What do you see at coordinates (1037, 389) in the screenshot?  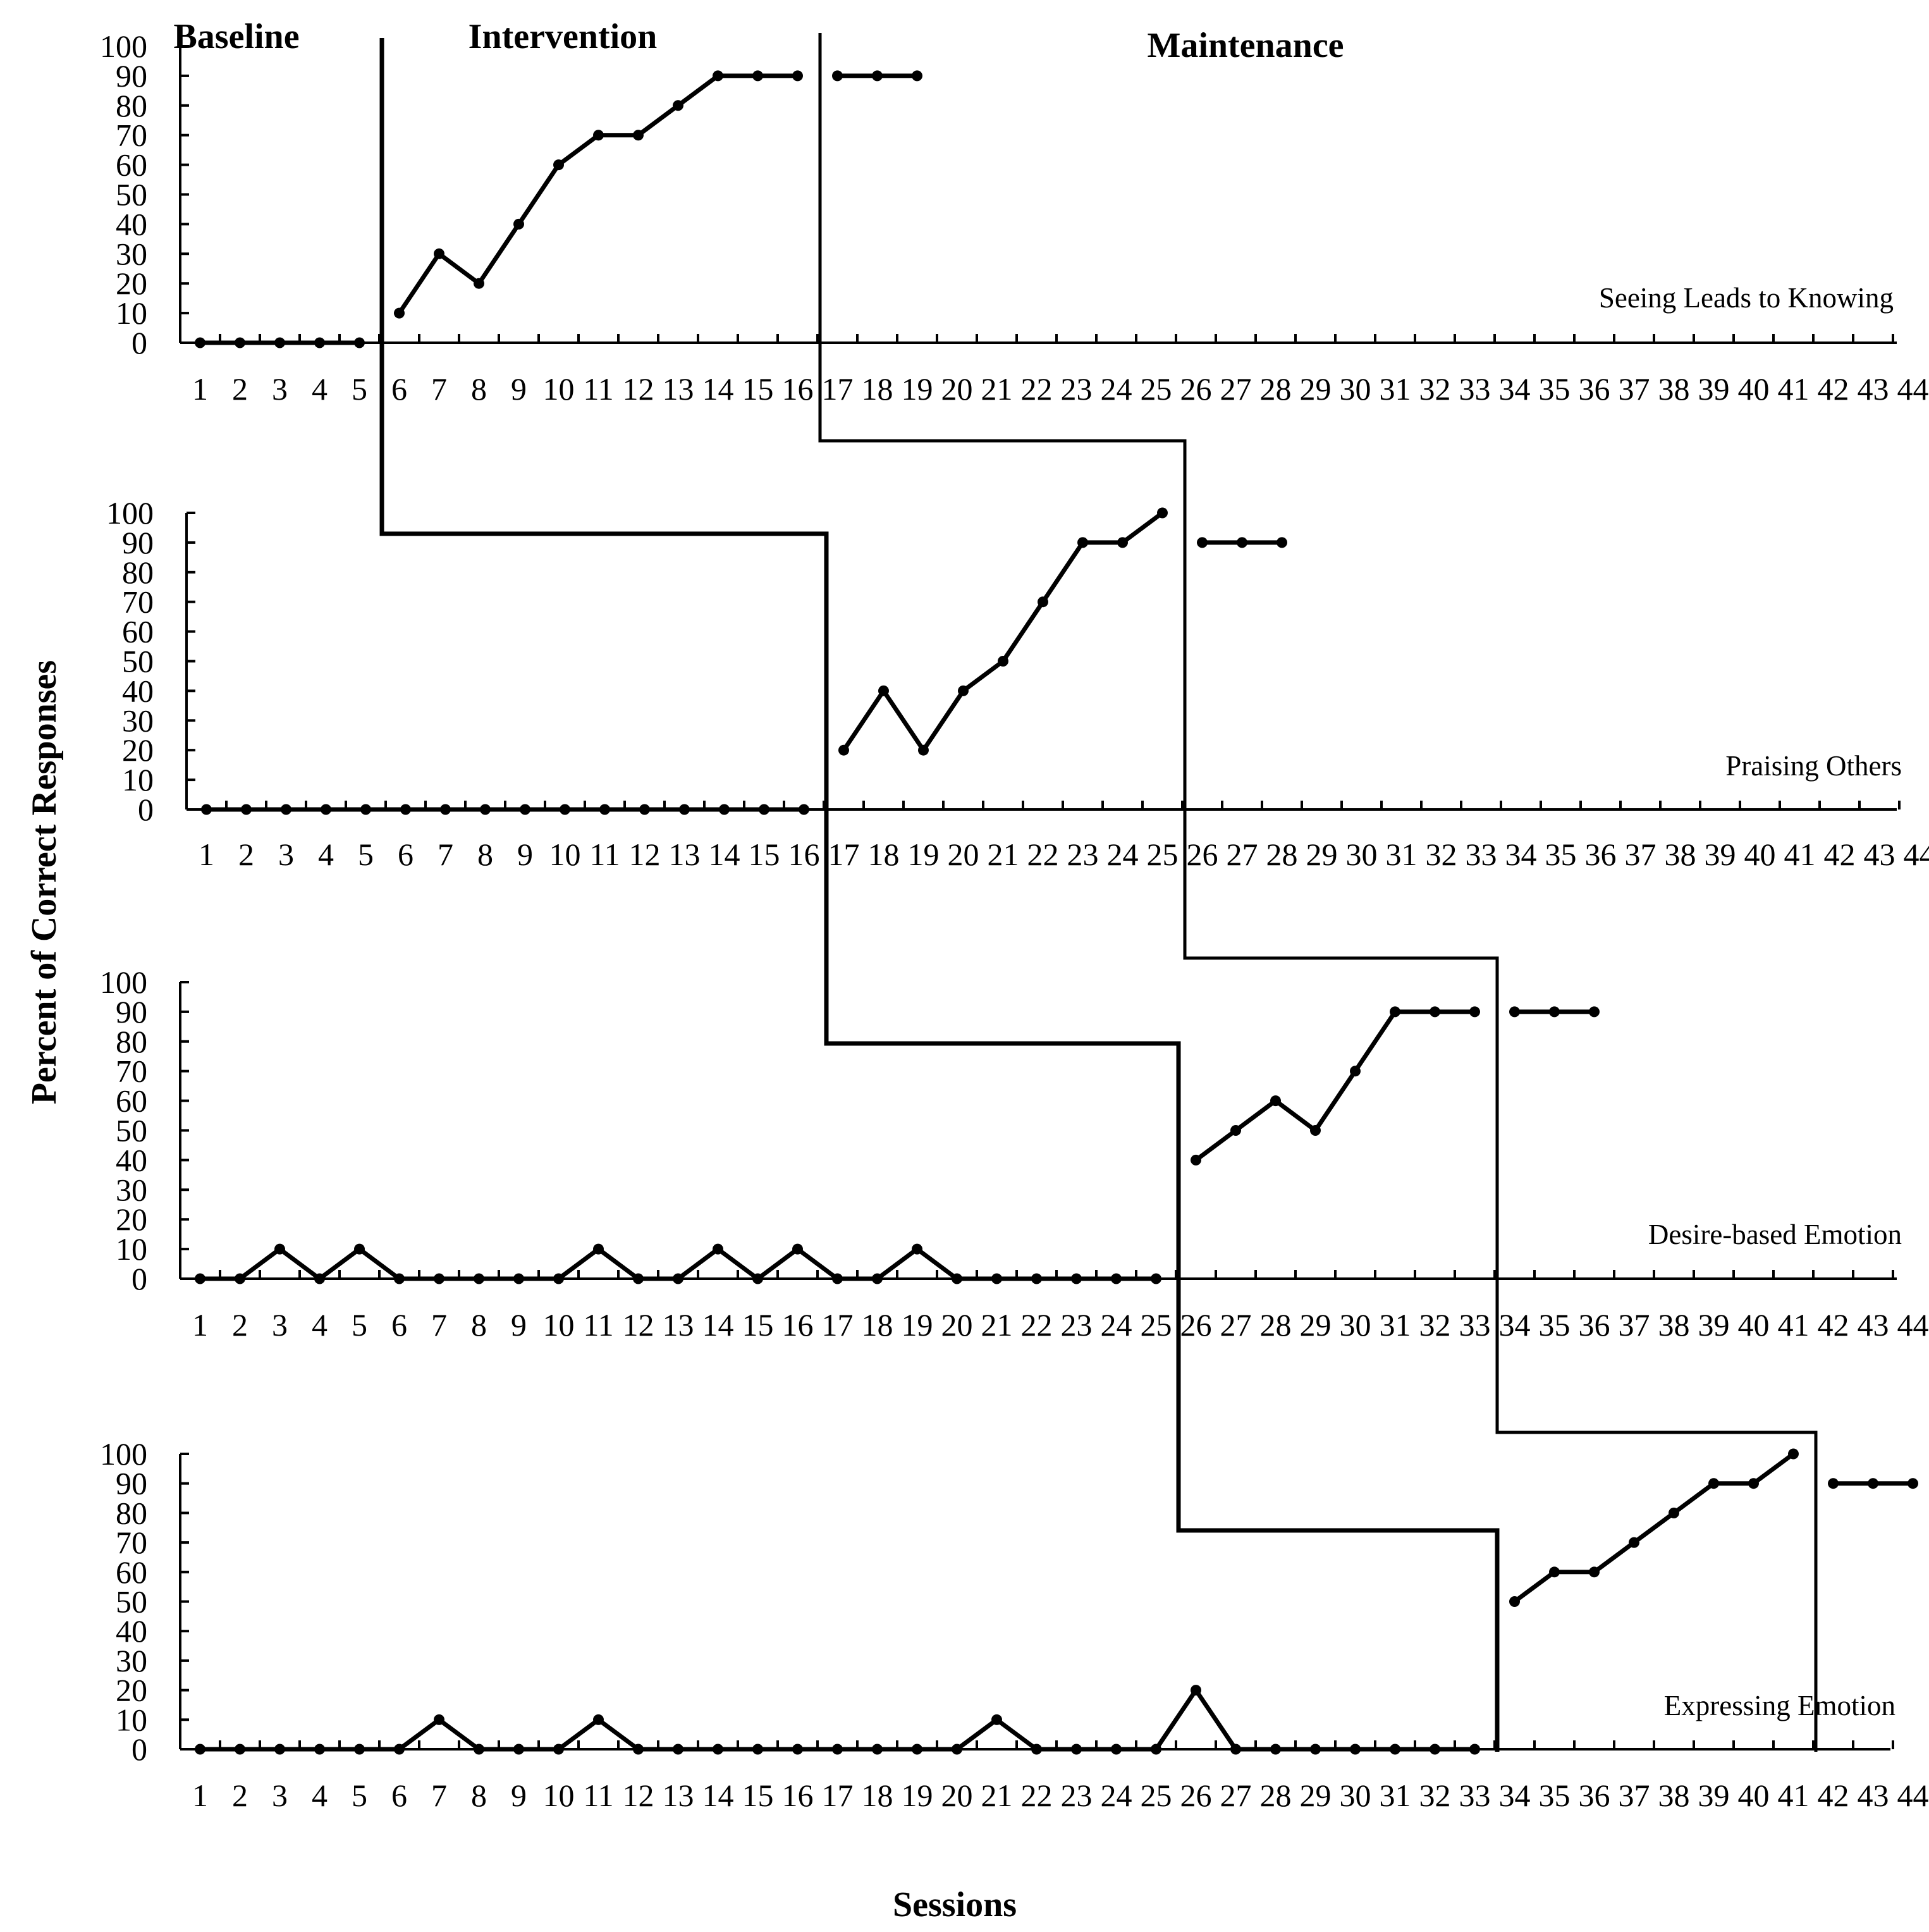 I see `x-tick-label: 22` at bounding box center [1037, 389].